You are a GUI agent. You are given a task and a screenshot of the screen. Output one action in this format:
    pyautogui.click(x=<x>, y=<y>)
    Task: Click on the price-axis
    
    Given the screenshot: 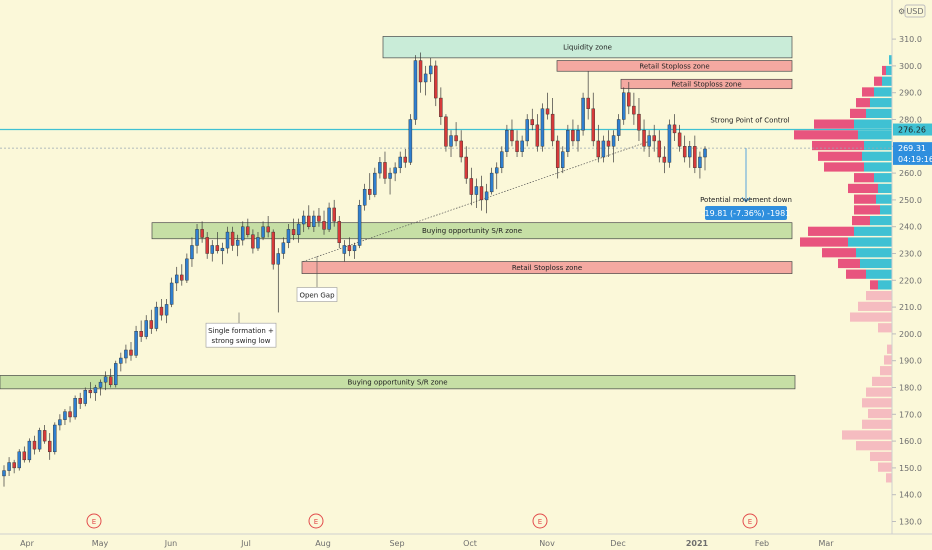 What is the action you would take?
    pyautogui.click(x=912, y=267)
    